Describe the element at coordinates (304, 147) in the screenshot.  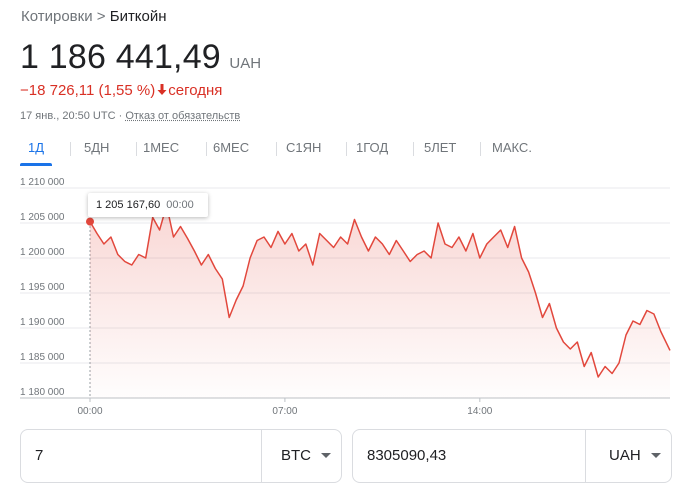
I see `tab-ytd: С1ЯН` at that location.